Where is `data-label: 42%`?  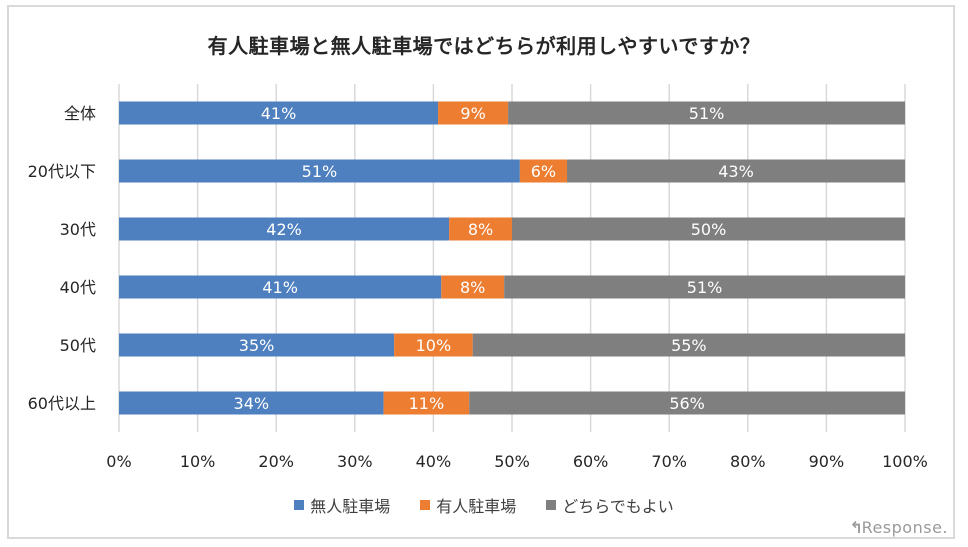
data-label: 42% is located at coordinates (284, 229).